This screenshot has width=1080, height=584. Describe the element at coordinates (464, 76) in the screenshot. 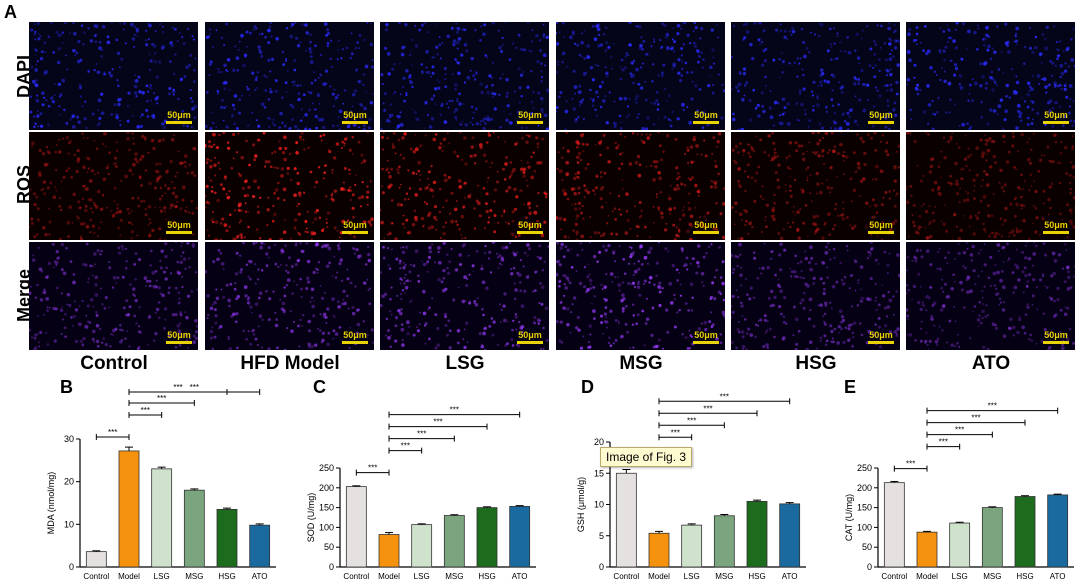

I see `dapi-image-lsg: 50μm` at that location.